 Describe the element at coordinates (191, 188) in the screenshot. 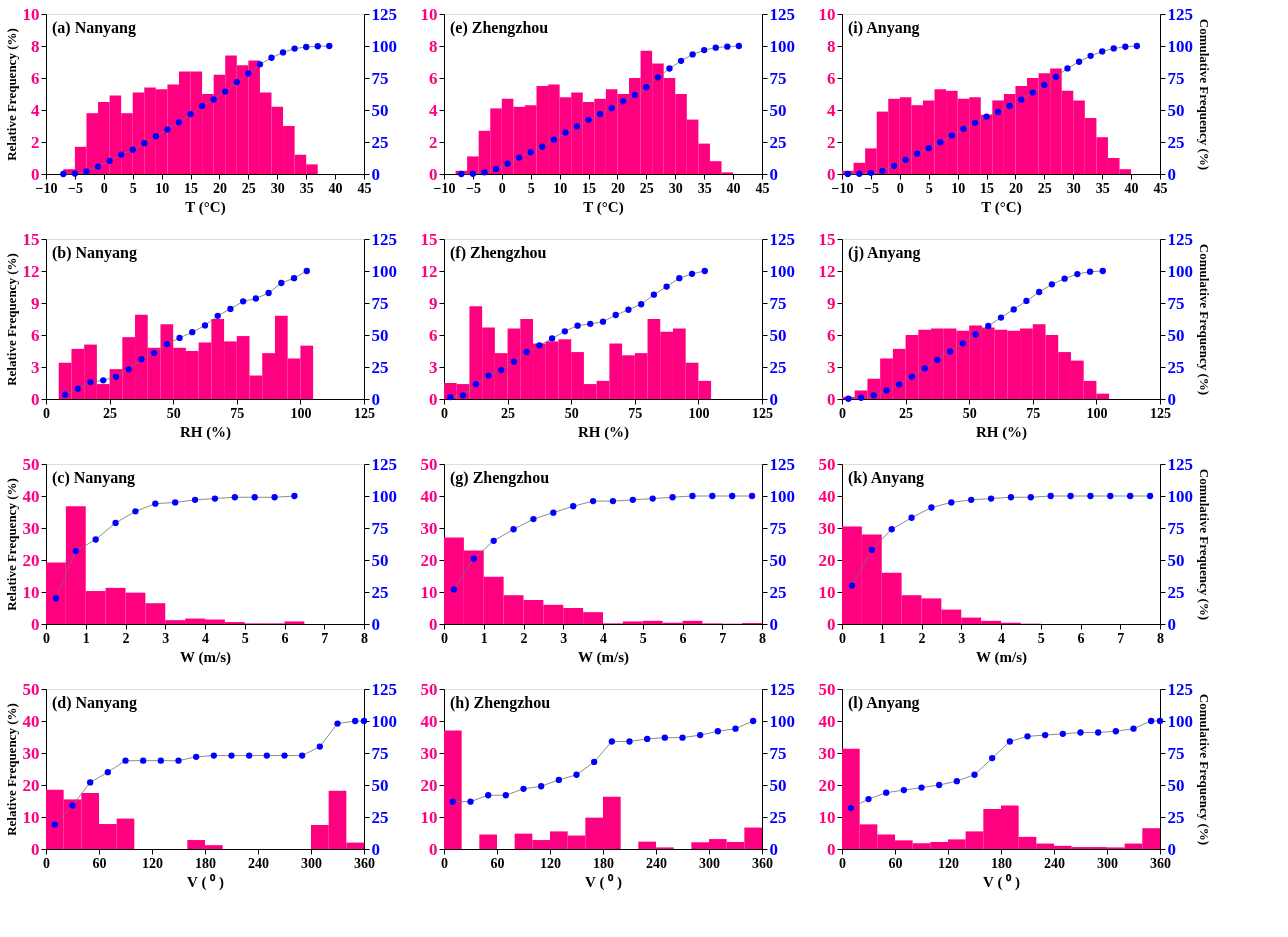

I see `x-tick-label: 15` at that location.